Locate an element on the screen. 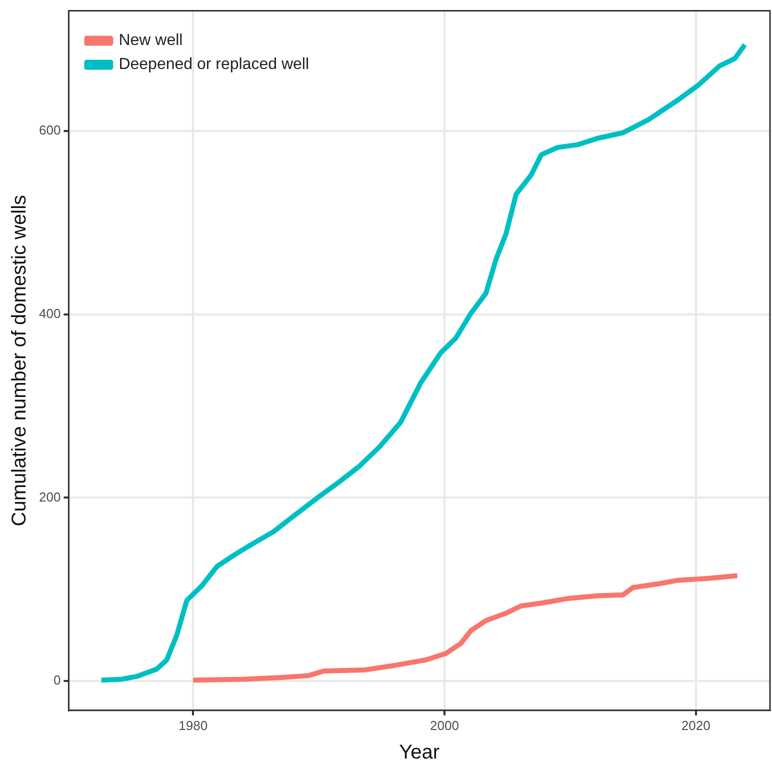  x-tick-label: 2000 is located at coordinates (444, 725).